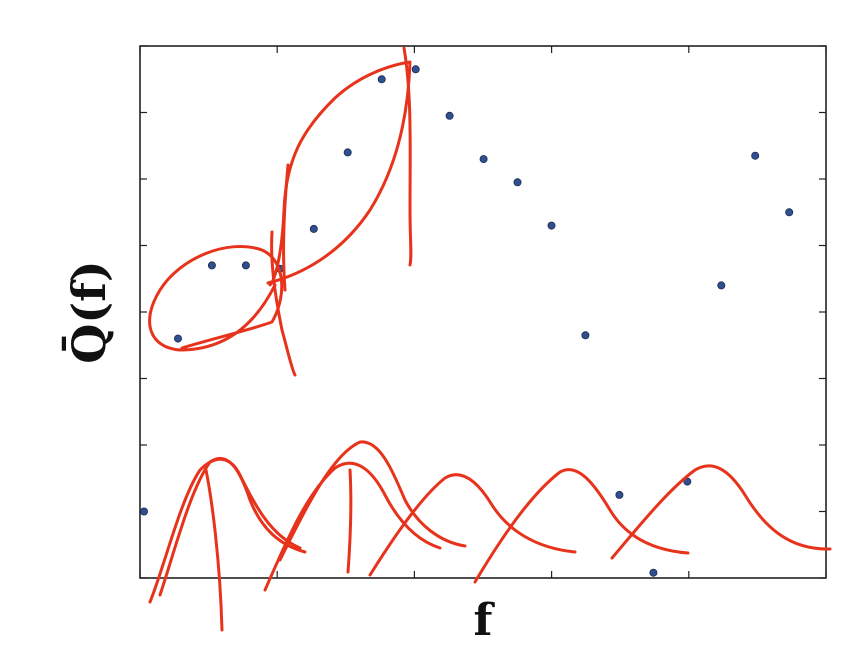 This screenshot has width=848, height=646. I want to click on annotation-bump-2b, so click(372, 501).